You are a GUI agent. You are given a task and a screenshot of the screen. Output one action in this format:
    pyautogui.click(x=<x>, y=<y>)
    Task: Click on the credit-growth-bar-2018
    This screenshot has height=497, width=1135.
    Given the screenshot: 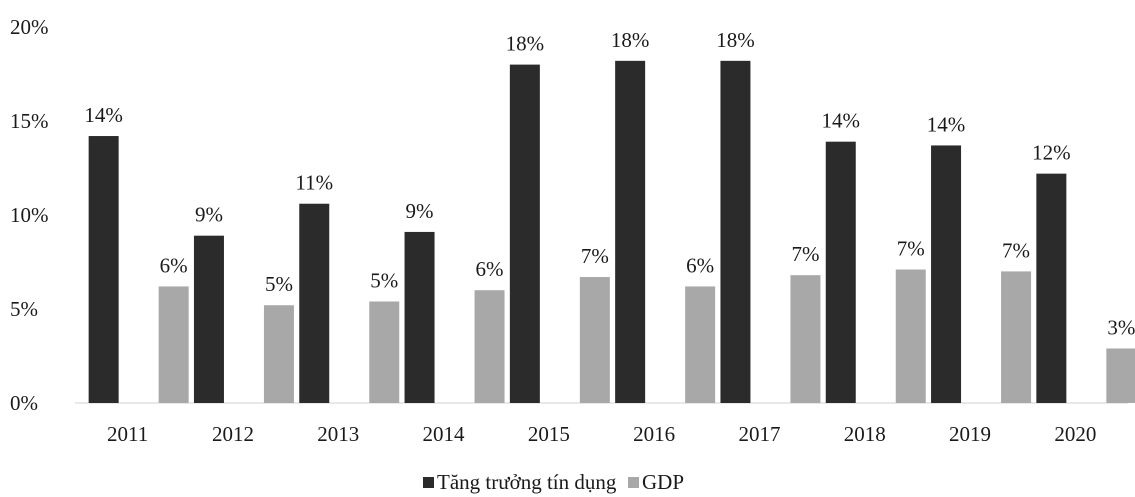 What is the action you would take?
    pyautogui.click(x=840, y=272)
    